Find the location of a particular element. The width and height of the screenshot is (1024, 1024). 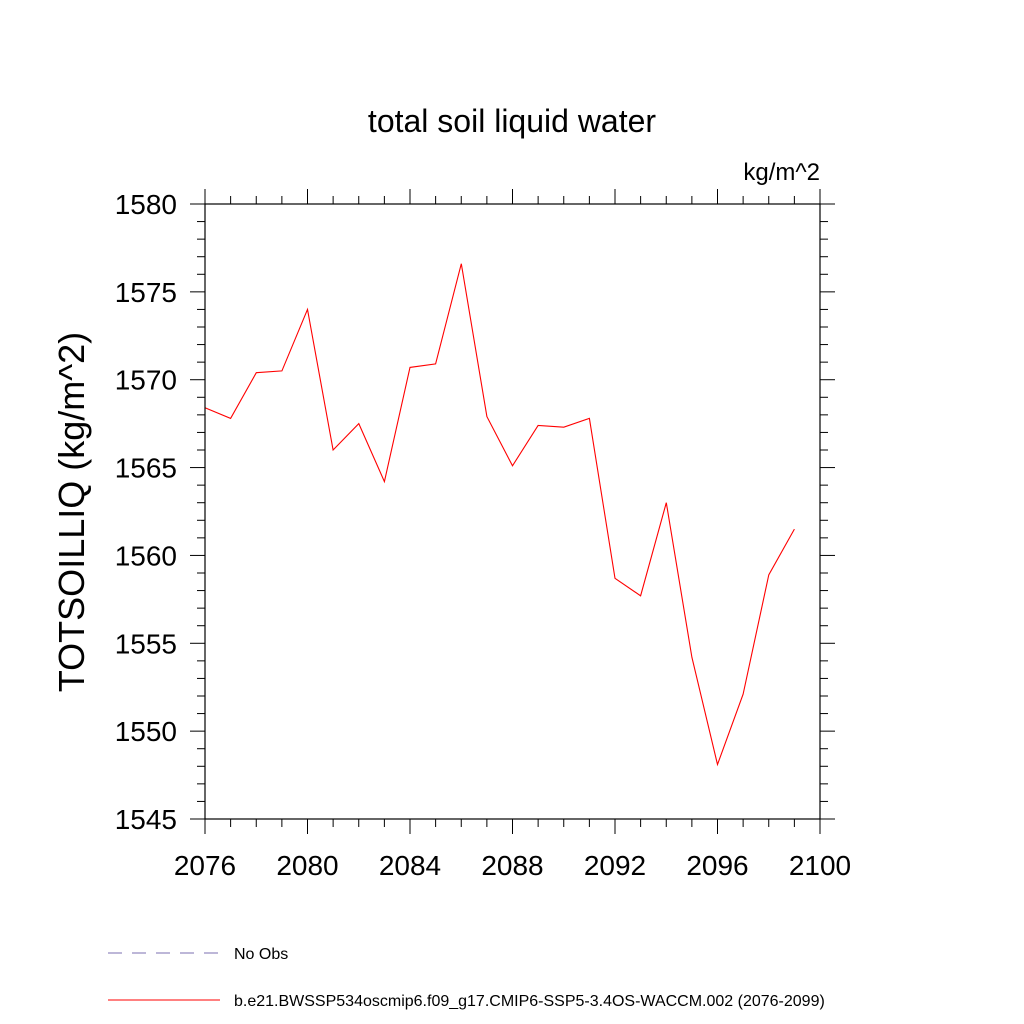

y-tick-label: 1580 is located at coordinates (146, 204).